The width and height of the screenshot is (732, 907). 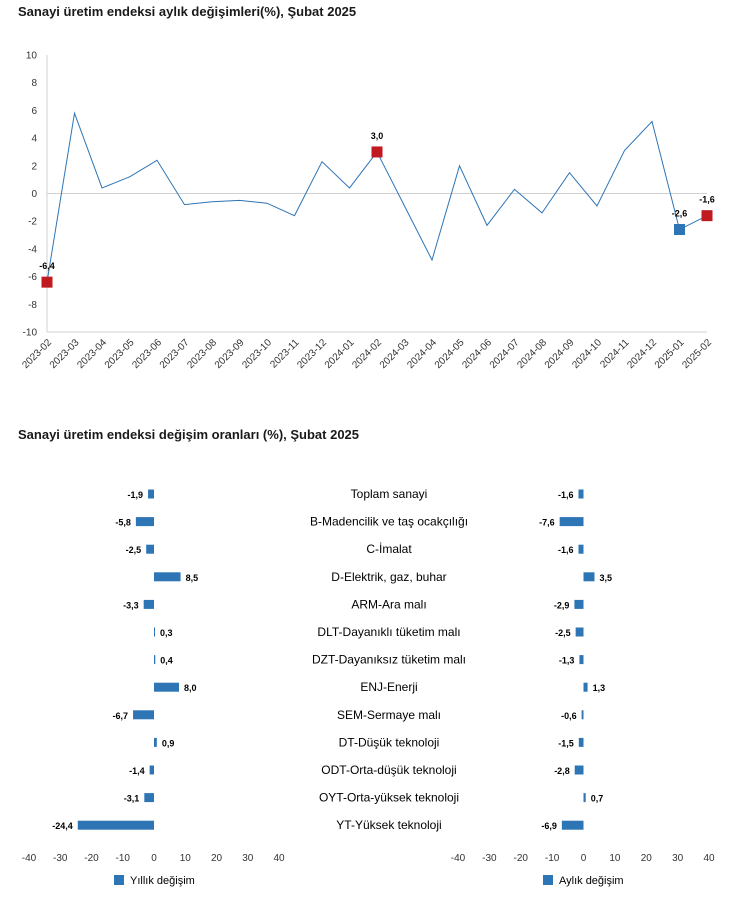 I want to click on data-label: -2,9, so click(x=562, y=605).